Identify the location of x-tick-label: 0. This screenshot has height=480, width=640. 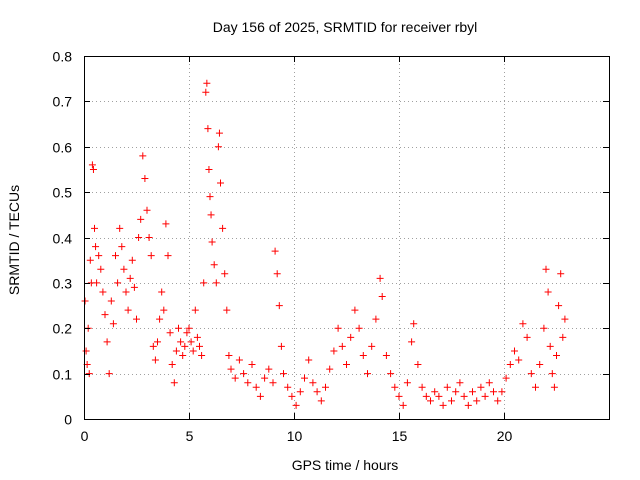
(85, 436).